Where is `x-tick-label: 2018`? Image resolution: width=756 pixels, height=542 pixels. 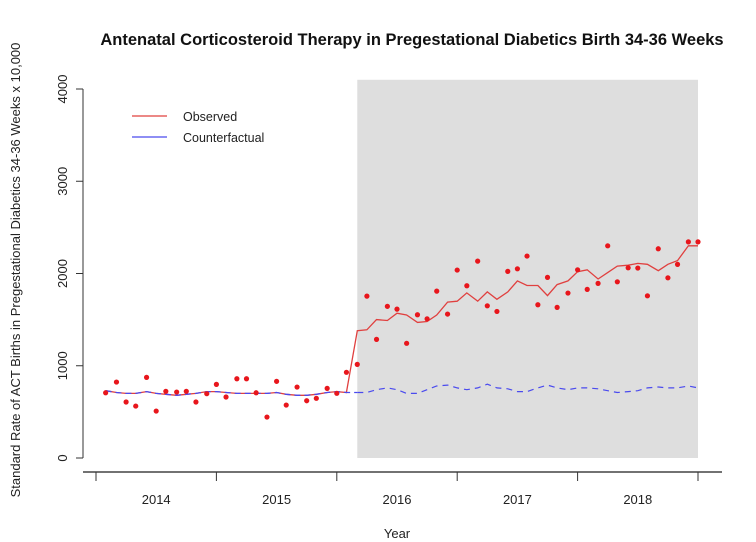
x-tick-label: 2018 is located at coordinates (637, 499).